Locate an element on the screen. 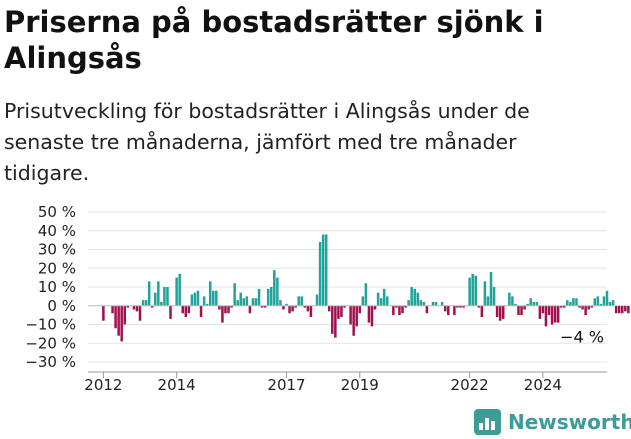  y-tick-label: 10 % is located at coordinates (57, 287).